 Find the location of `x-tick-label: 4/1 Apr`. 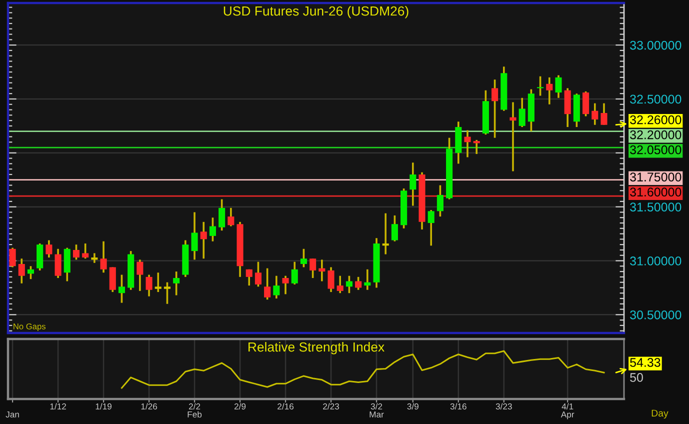

x-tick-label: 4/1 Apr is located at coordinates (567, 411).